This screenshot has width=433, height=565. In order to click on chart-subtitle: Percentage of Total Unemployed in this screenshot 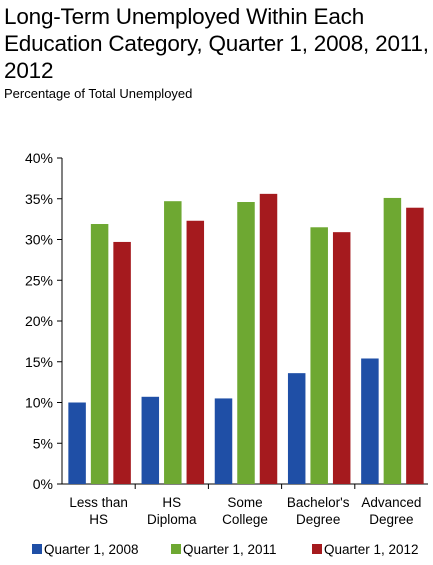, I will do `click(98, 93)`.